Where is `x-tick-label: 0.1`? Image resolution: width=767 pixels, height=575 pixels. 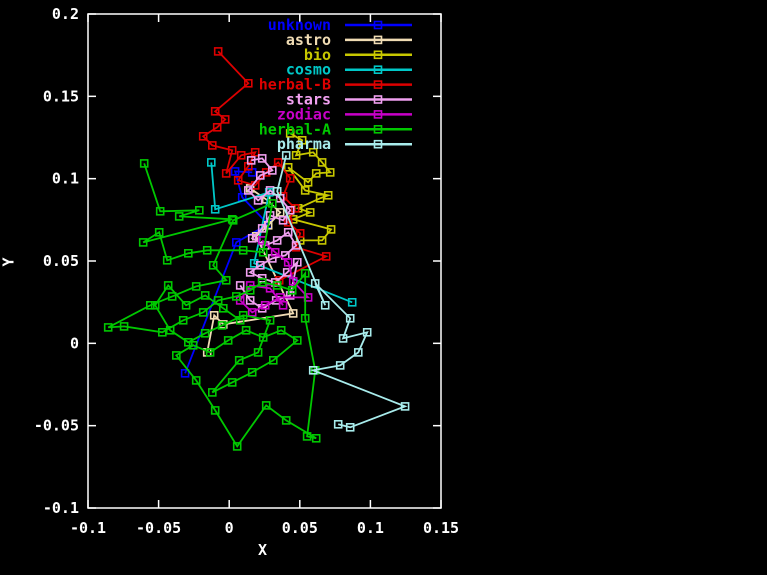
x-tick-label: 0.1 is located at coordinates (370, 528).